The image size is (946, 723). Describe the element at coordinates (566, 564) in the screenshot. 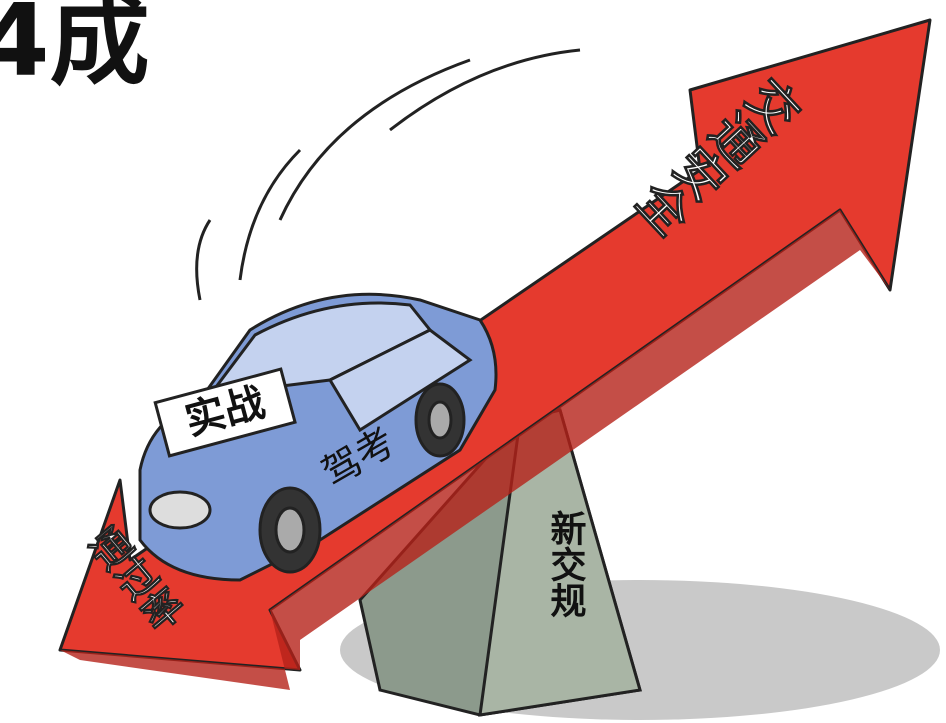

I see `fulcrum-label: 新交规` at that location.